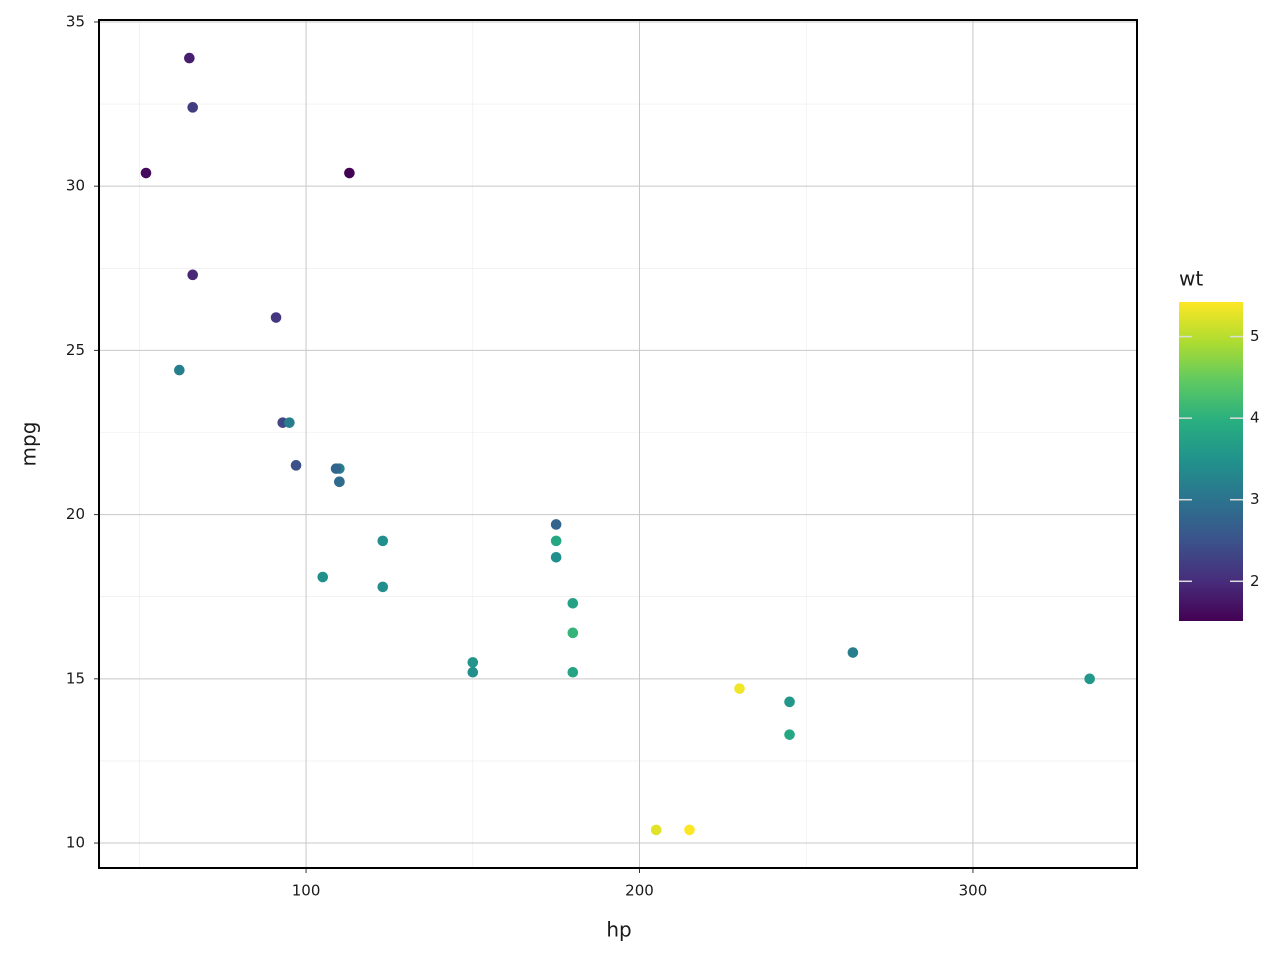 The height and width of the screenshot is (960, 1280). Describe the element at coordinates (639, 891) in the screenshot. I see `x-tick-label: 200` at that location.